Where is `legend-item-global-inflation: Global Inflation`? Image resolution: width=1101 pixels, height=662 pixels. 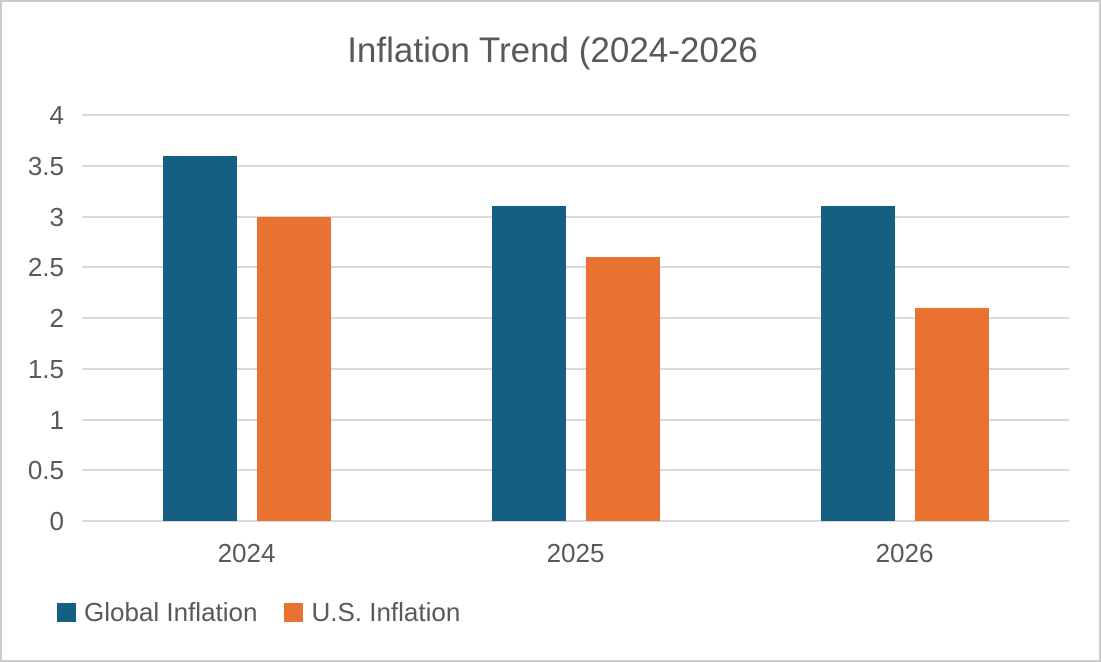
legend-item-global-inflation: Global Inflation is located at coordinates (157, 612).